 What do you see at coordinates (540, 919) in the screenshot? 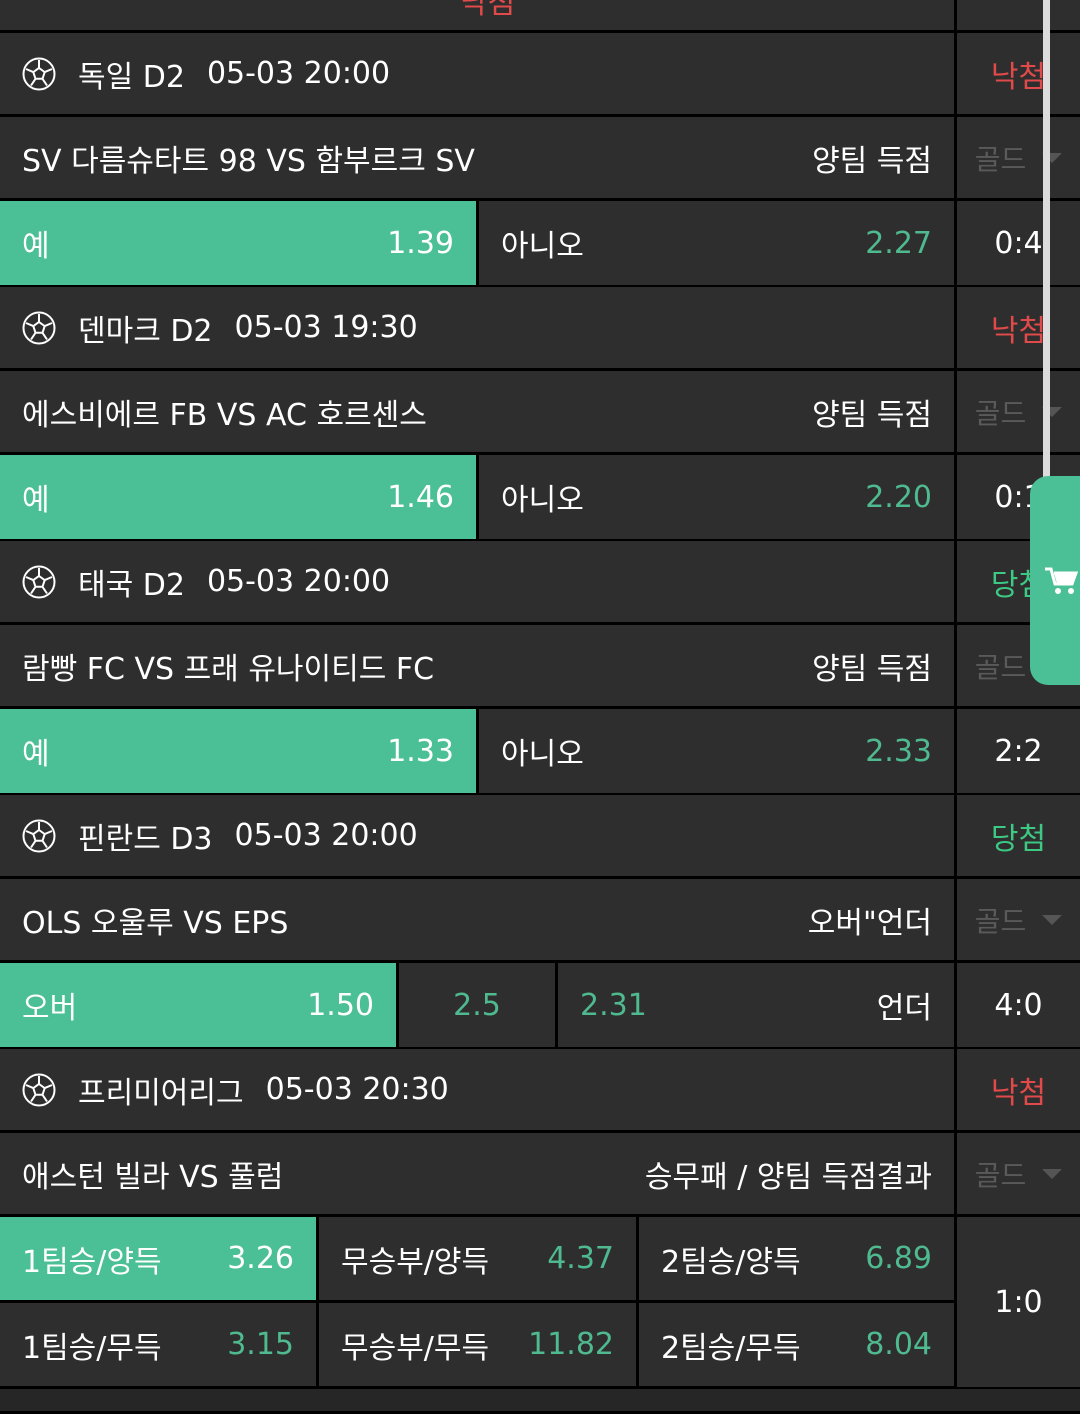
I see `match-row: OLS 오울루 VS EPS 오버"언더 골드` at bounding box center [540, 919].